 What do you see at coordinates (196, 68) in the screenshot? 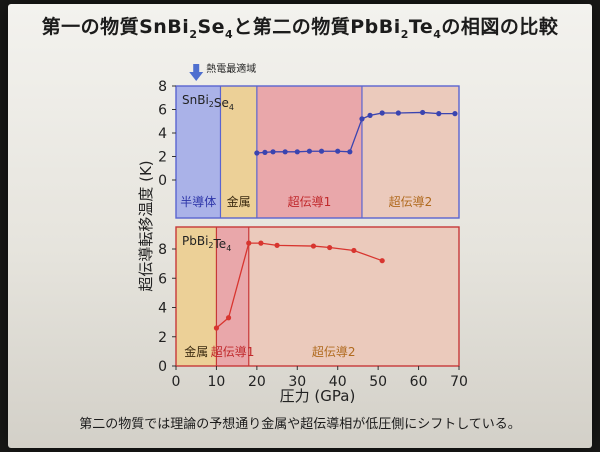
I see `arrow-icon-shaft` at bounding box center [196, 68].